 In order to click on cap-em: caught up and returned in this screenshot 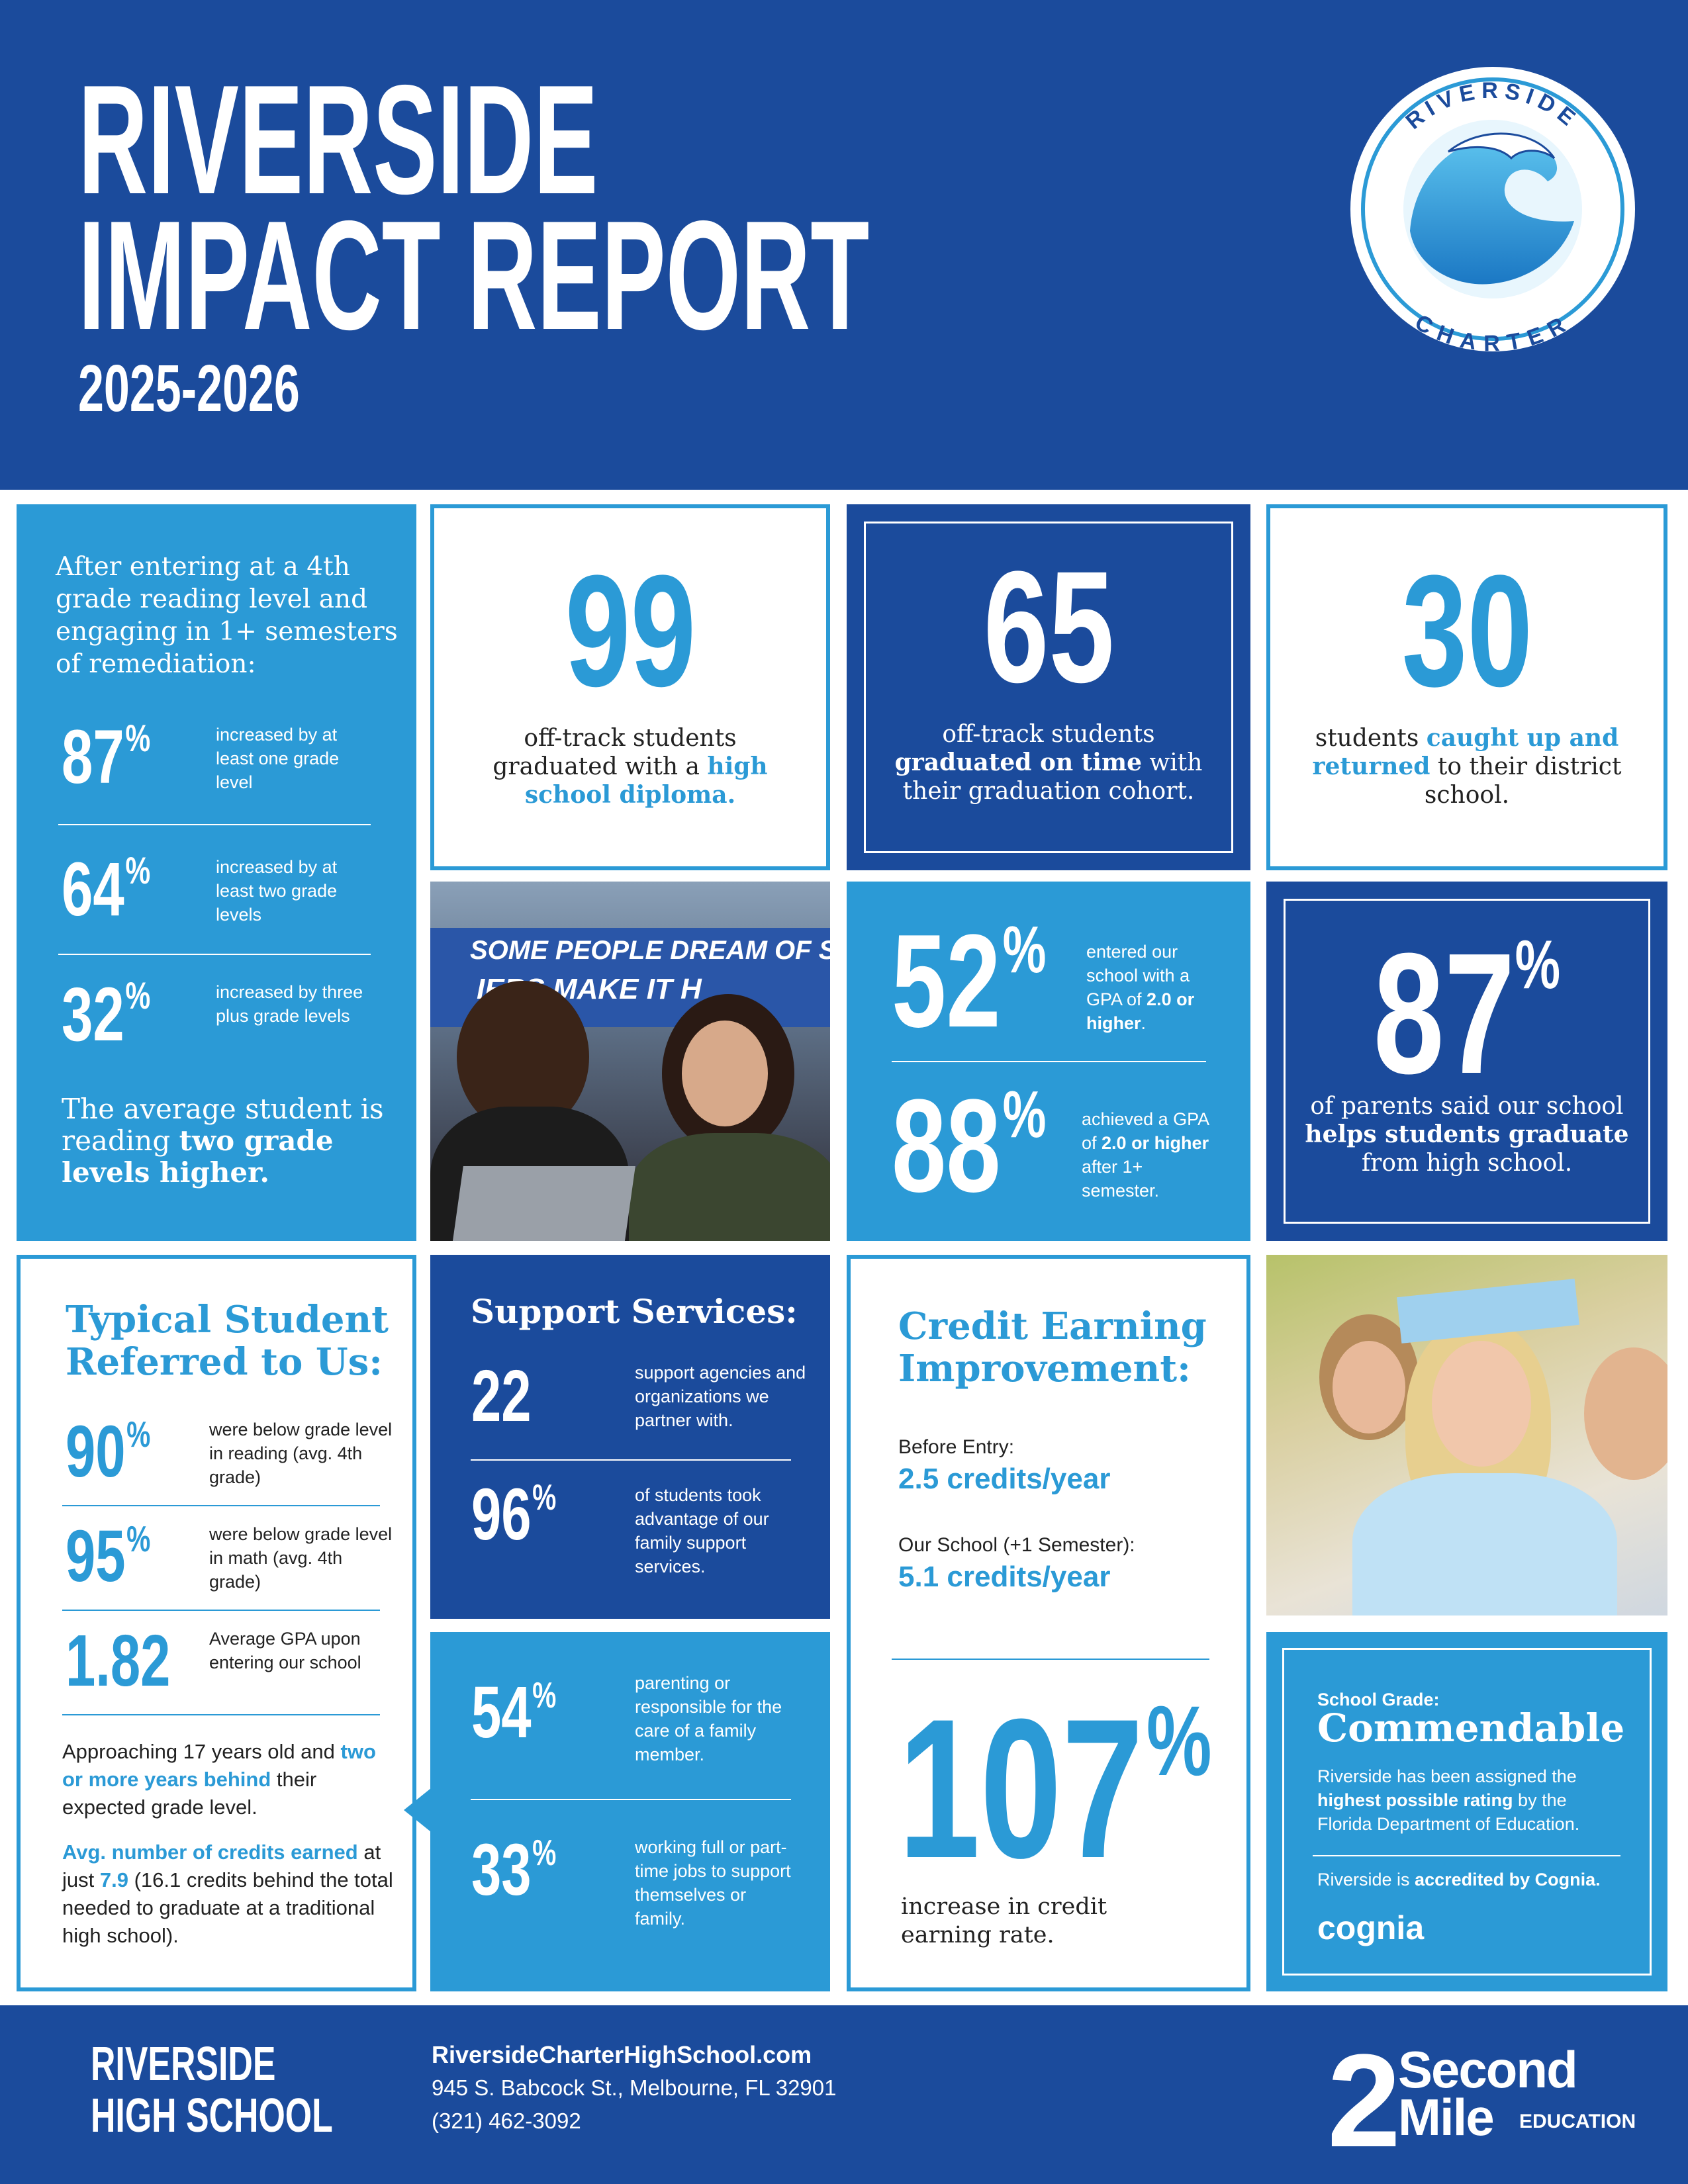, I will do `click(1465, 752)`.